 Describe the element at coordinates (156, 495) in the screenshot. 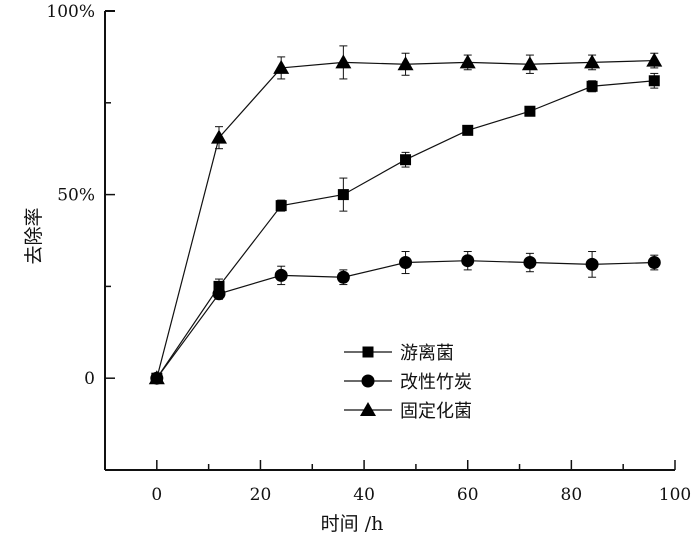

I see `x-tick-label: 0` at that location.